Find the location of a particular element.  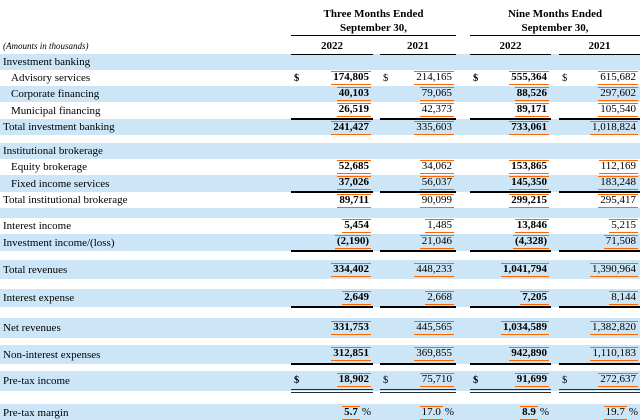

value-cell: 19.7% is located at coordinates (606, 412).